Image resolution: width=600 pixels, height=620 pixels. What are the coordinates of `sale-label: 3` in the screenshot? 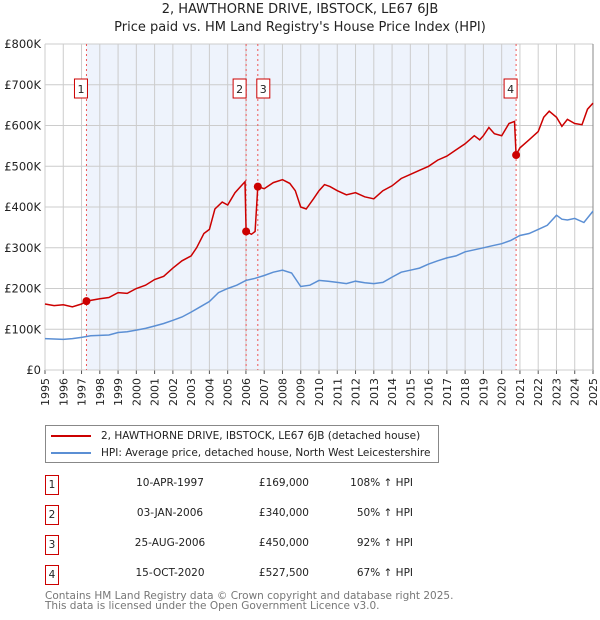 It's located at (263, 89).